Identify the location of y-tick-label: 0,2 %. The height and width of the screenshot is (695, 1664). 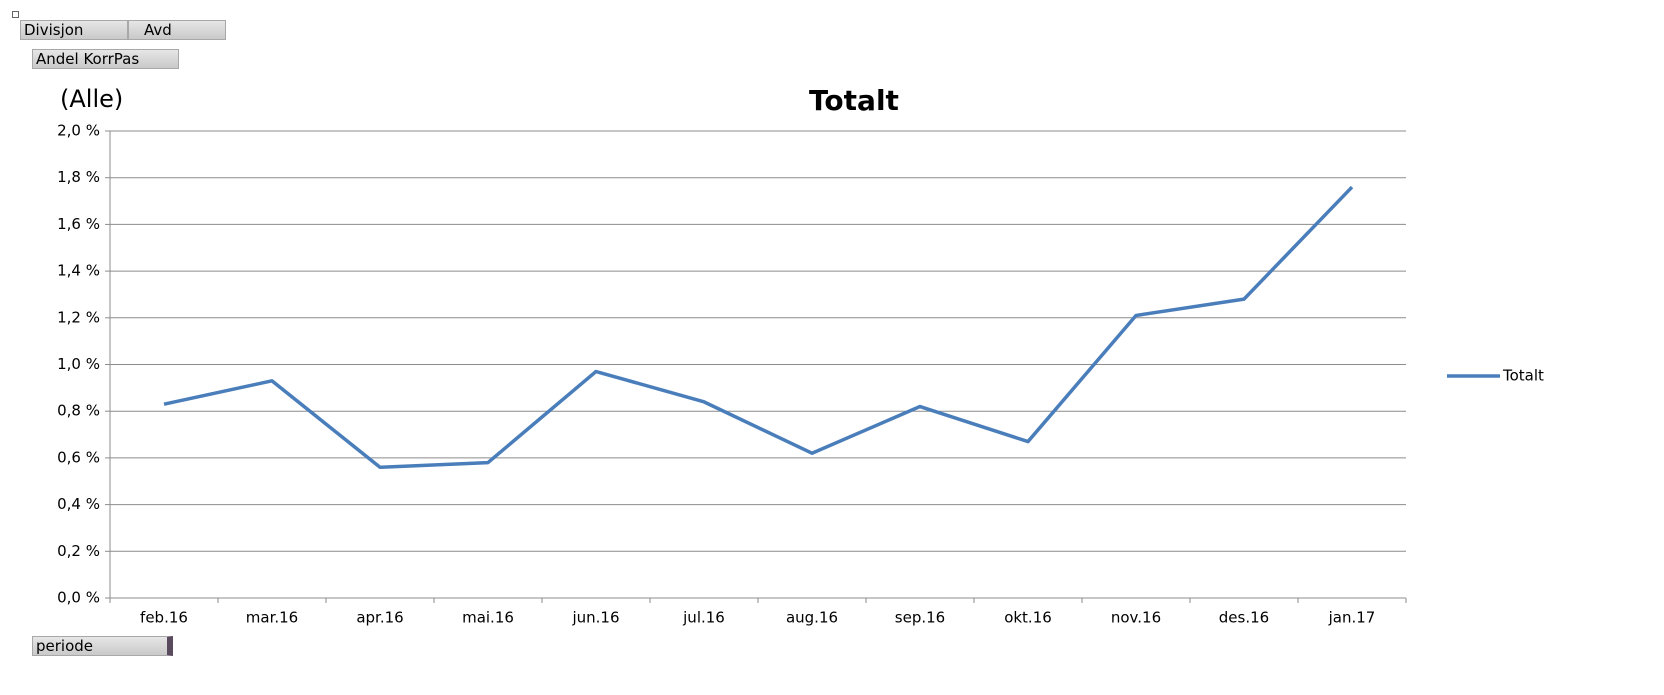
(78, 551).